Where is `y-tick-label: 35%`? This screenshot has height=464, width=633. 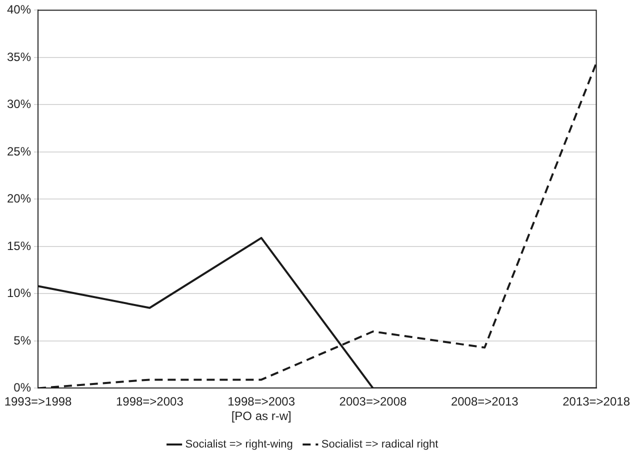 y-tick-label: 35% is located at coordinates (19, 57).